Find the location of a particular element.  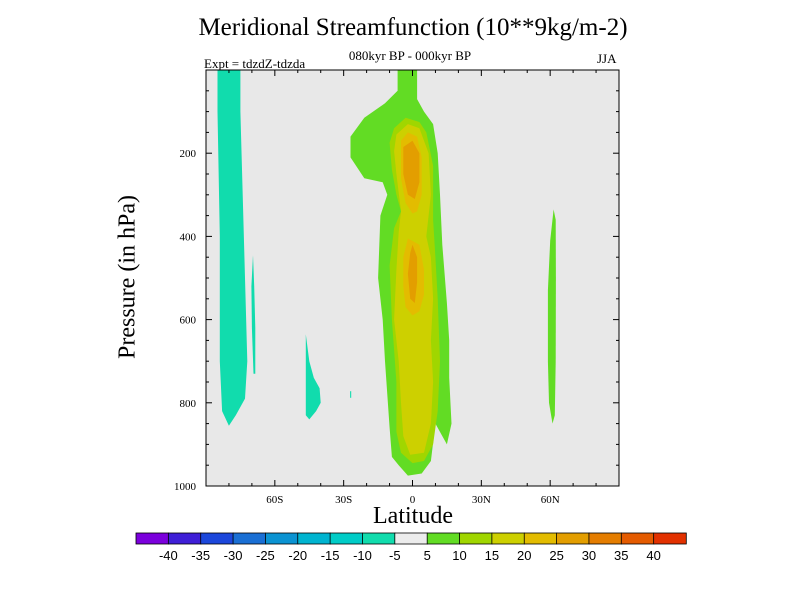

x-axis-label: Latitude is located at coordinates (413, 516).